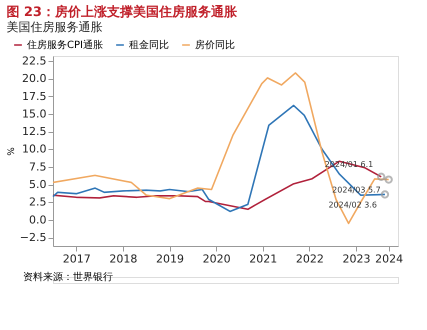  I want to click on x-tick-label: 2022, so click(310, 259).